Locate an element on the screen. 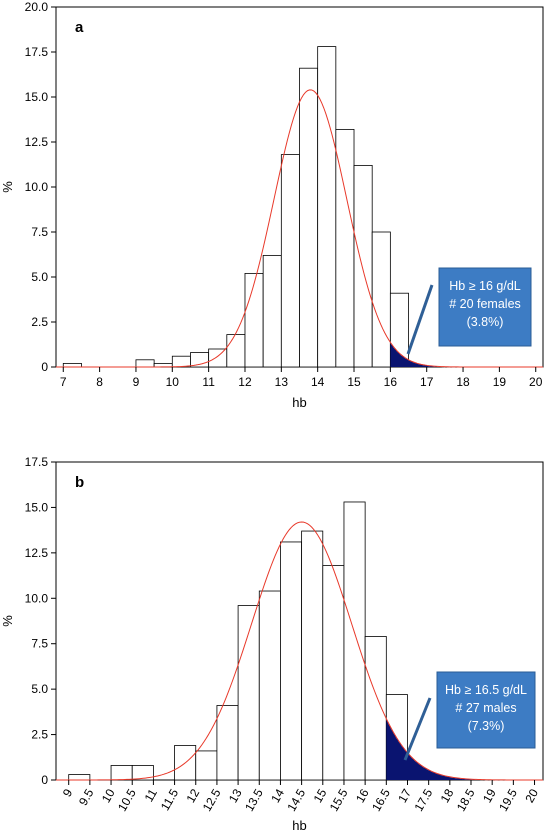 Image resolution: width=547 pixels, height=839 pixels. panel-a-x-tick-label-11: 18 is located at coordinates (463, 382).